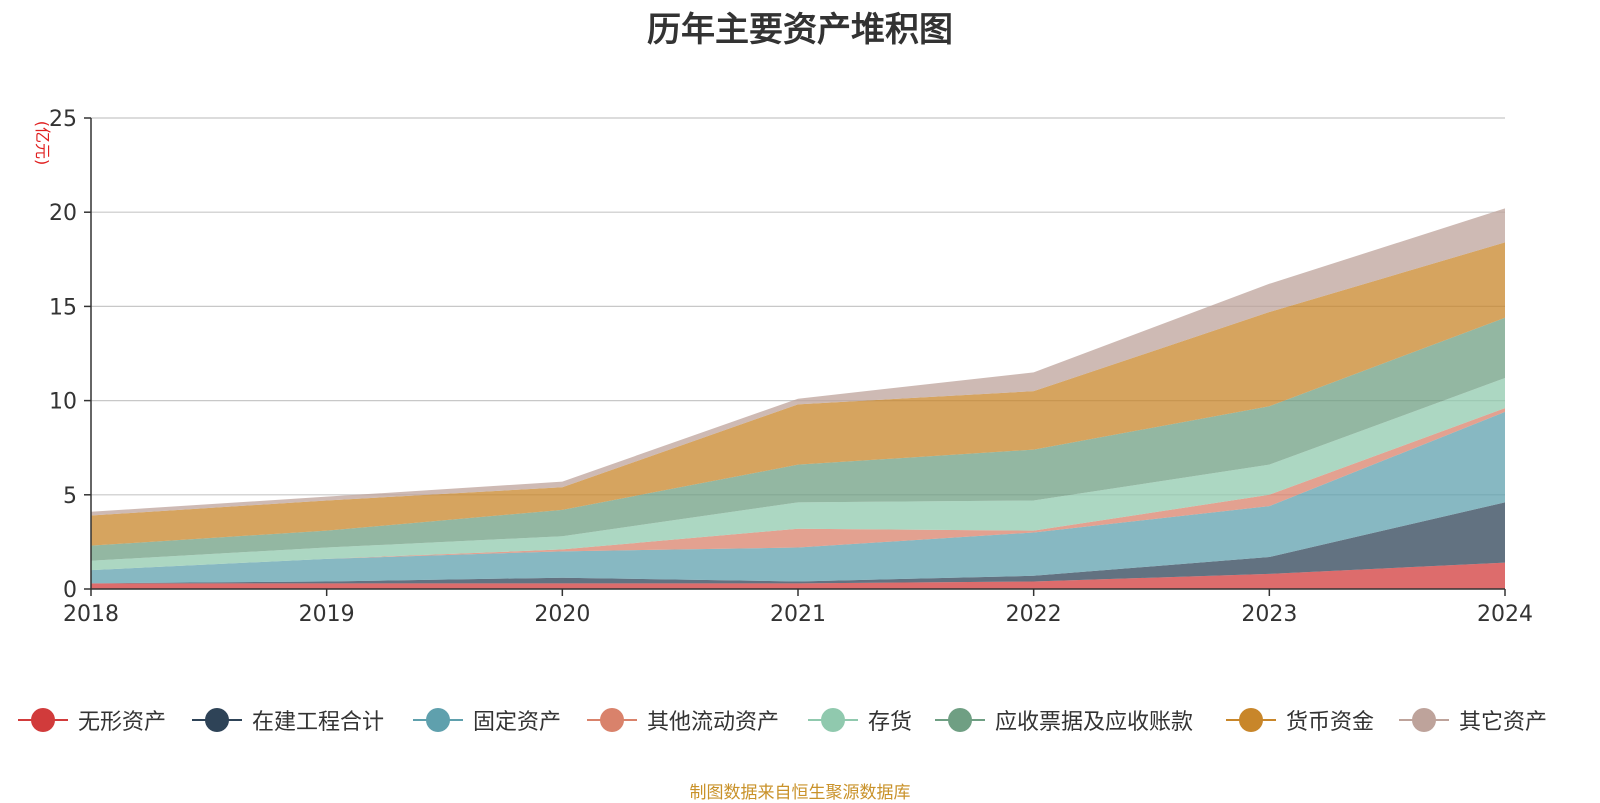 Image resolution: width=1600 pixels, height=803 pixels. Describe the element at coordinates (517, 722) in the screenshot. I see `legend-label: 固定资产` at that location.